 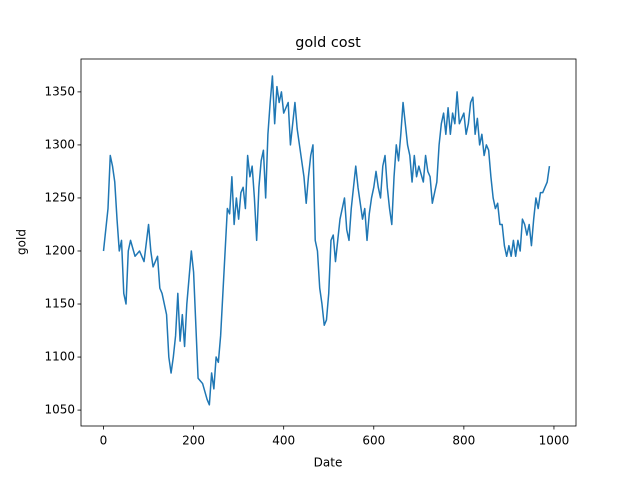 What do you see at coordinates (193, 441) in the screenshot?
I see `x-tick-label: 200` at bounding box center [193, 441].